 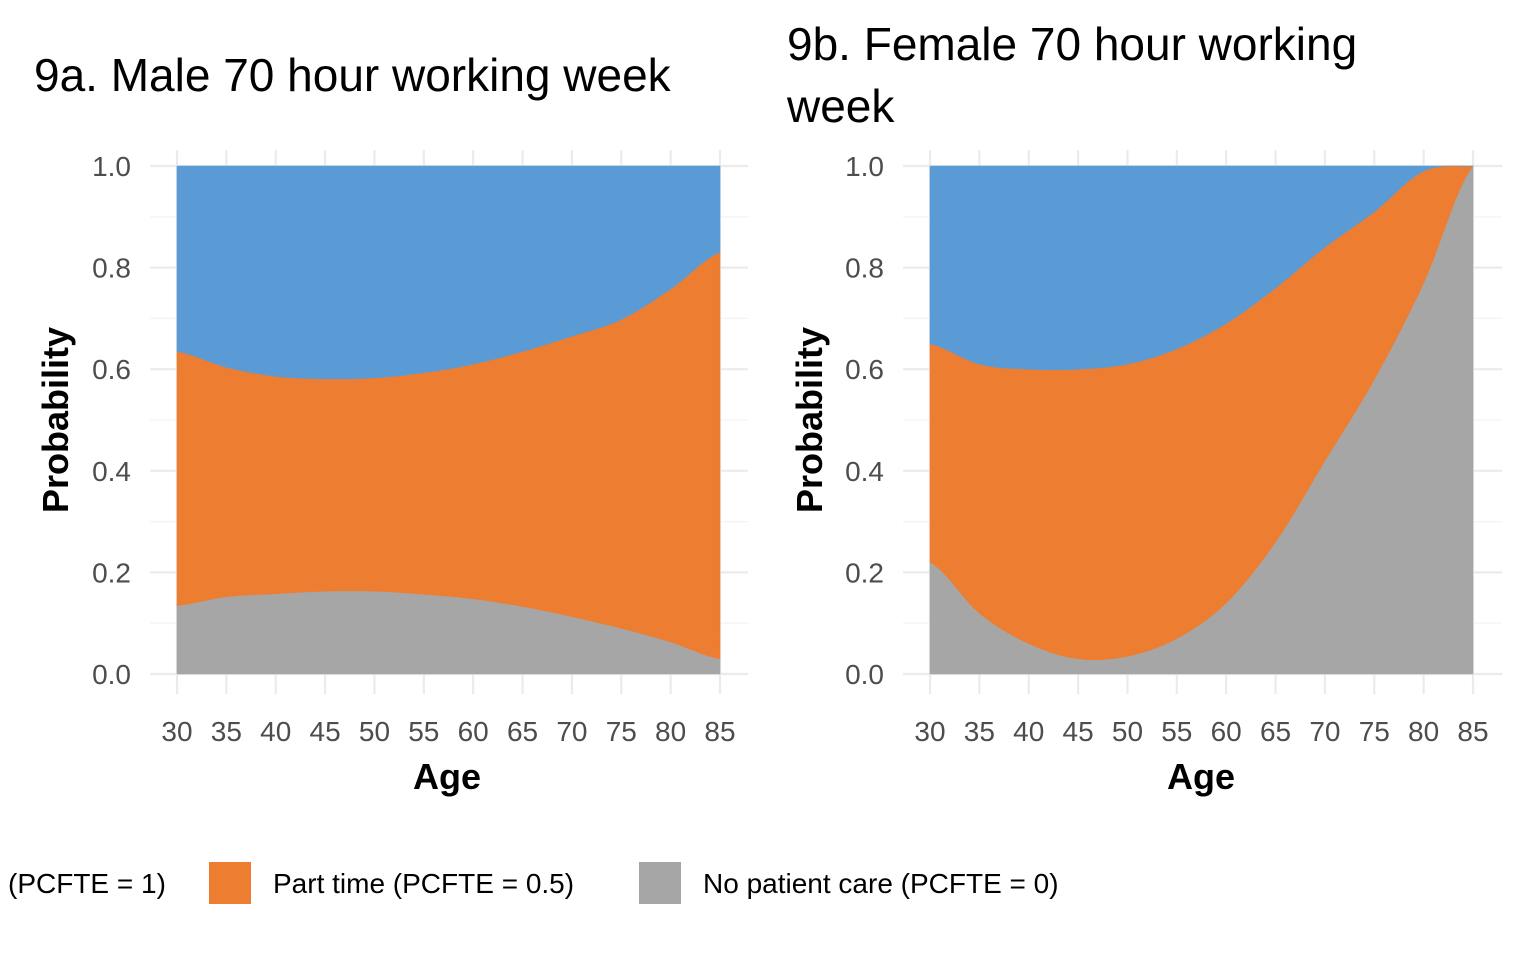 I want to click on chart-title: 9a. Male 70 hour working week, so click(x=353, y=75).